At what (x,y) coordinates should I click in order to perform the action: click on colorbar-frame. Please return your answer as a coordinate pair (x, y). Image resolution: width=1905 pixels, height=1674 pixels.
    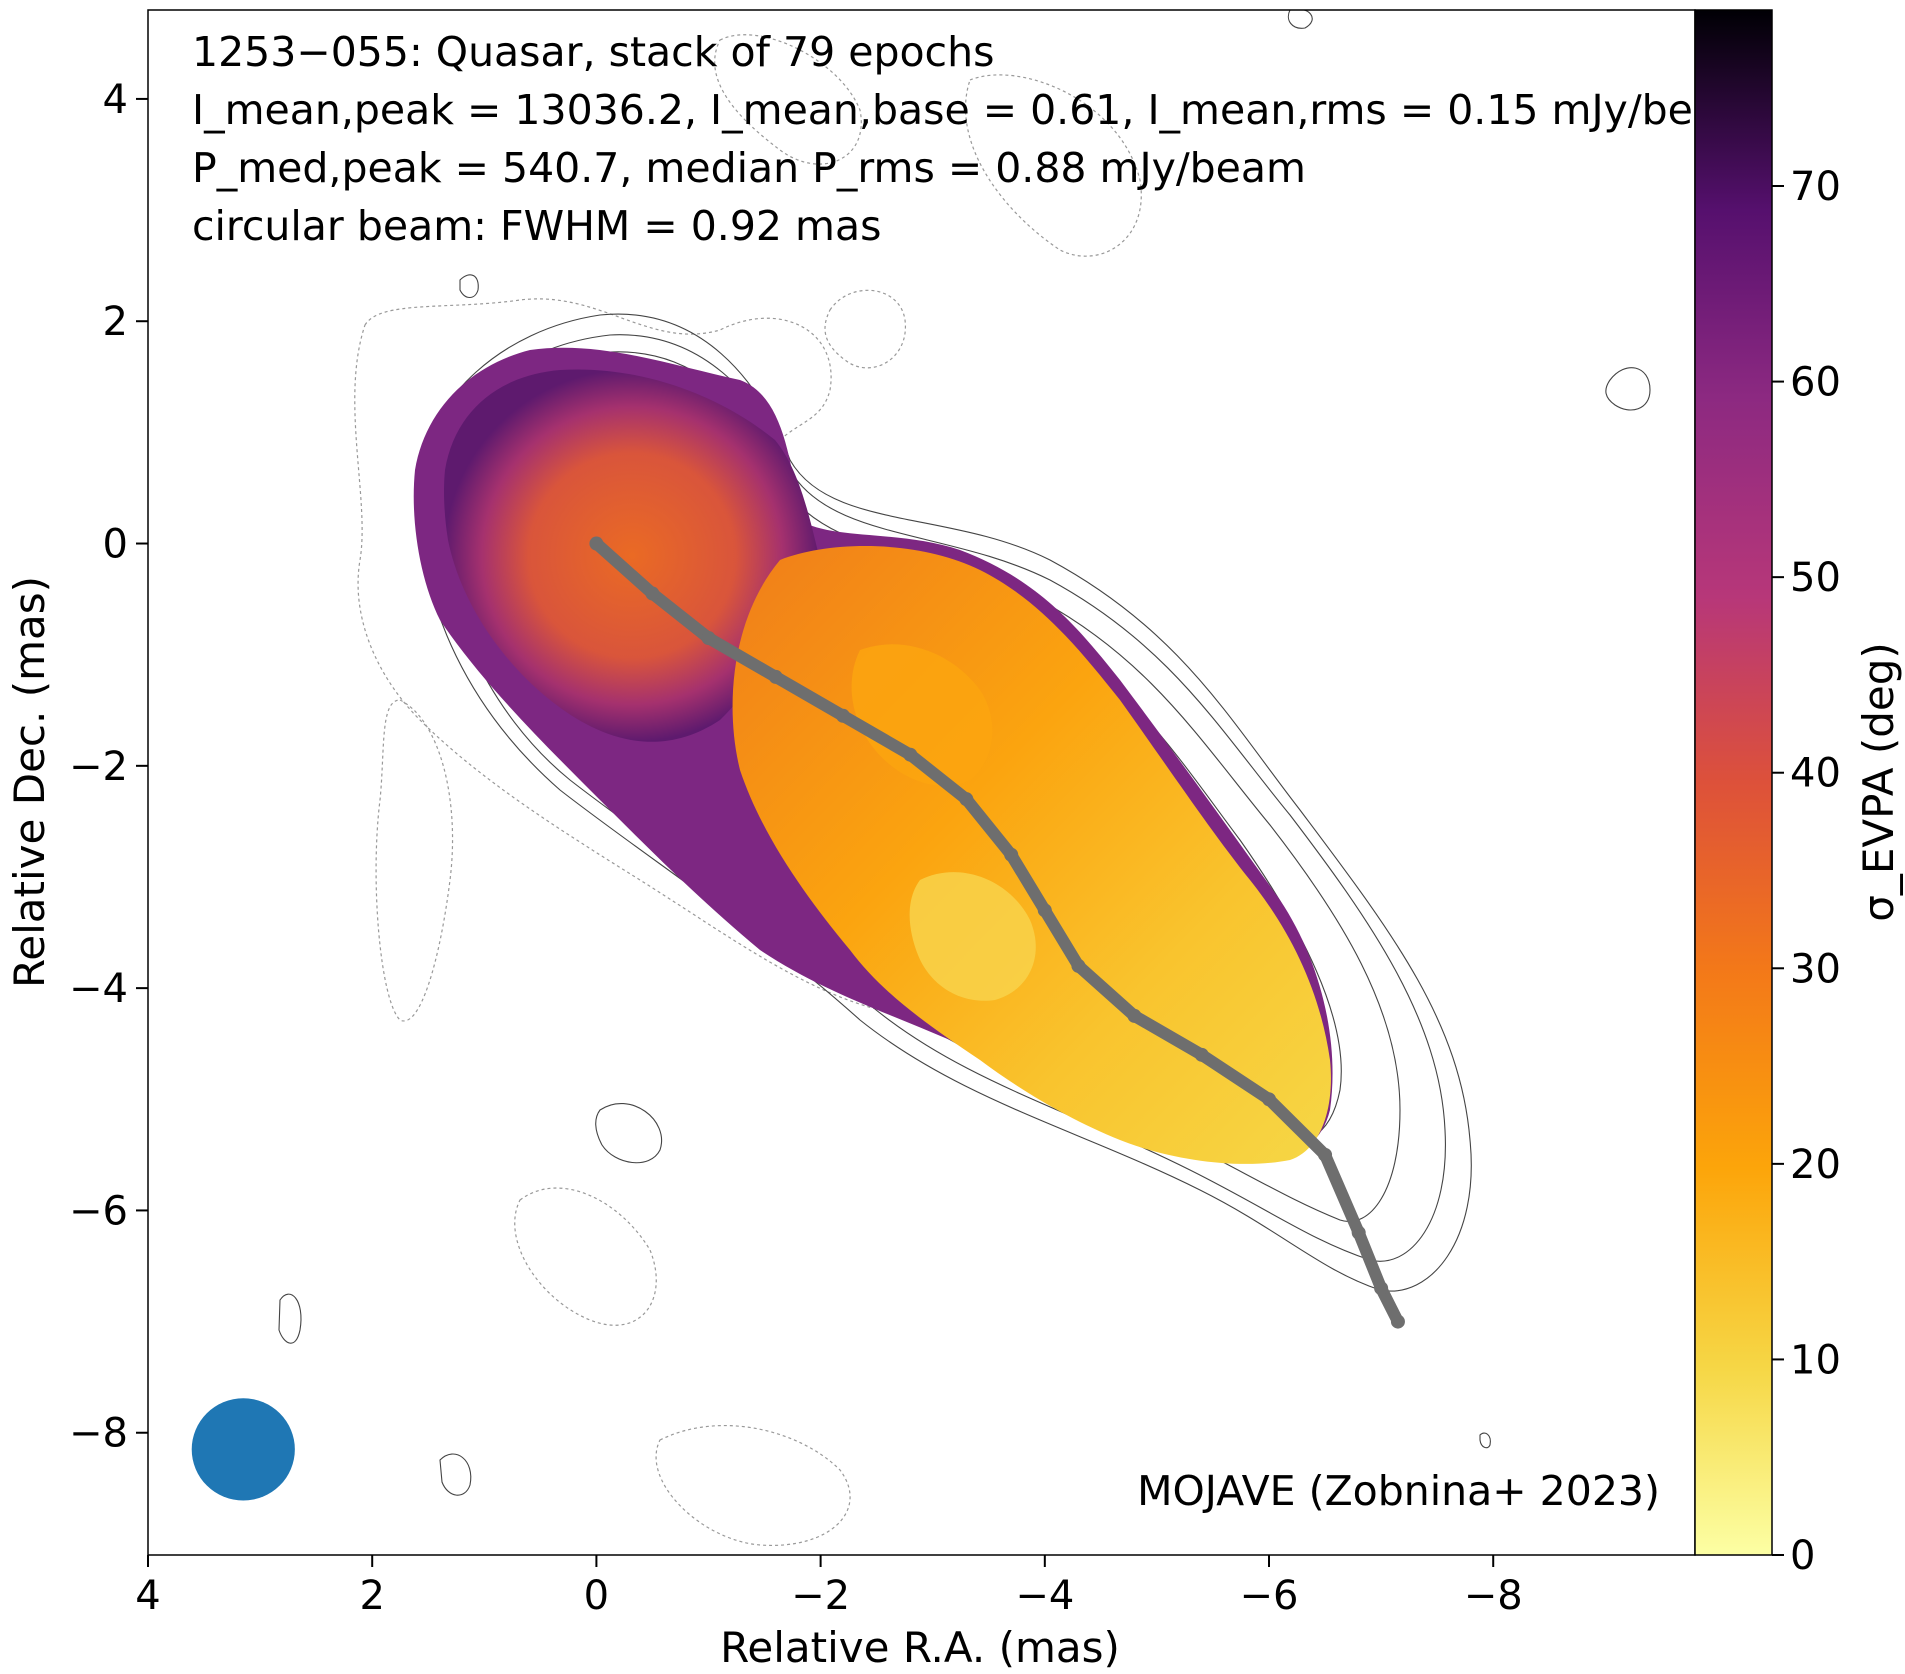
    Looking at the image, I should click on (1733, 782).